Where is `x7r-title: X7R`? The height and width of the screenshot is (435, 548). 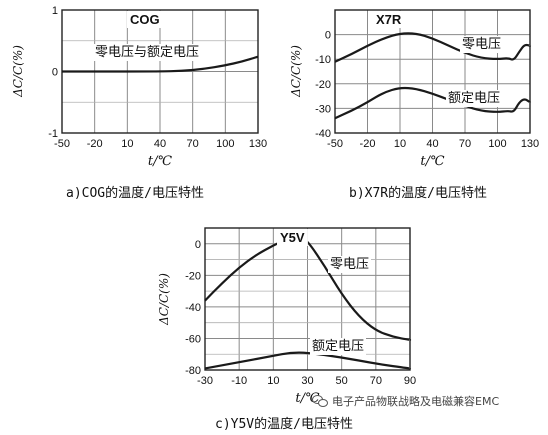 x7r-title: X7R is located at coordinates (389, 19).